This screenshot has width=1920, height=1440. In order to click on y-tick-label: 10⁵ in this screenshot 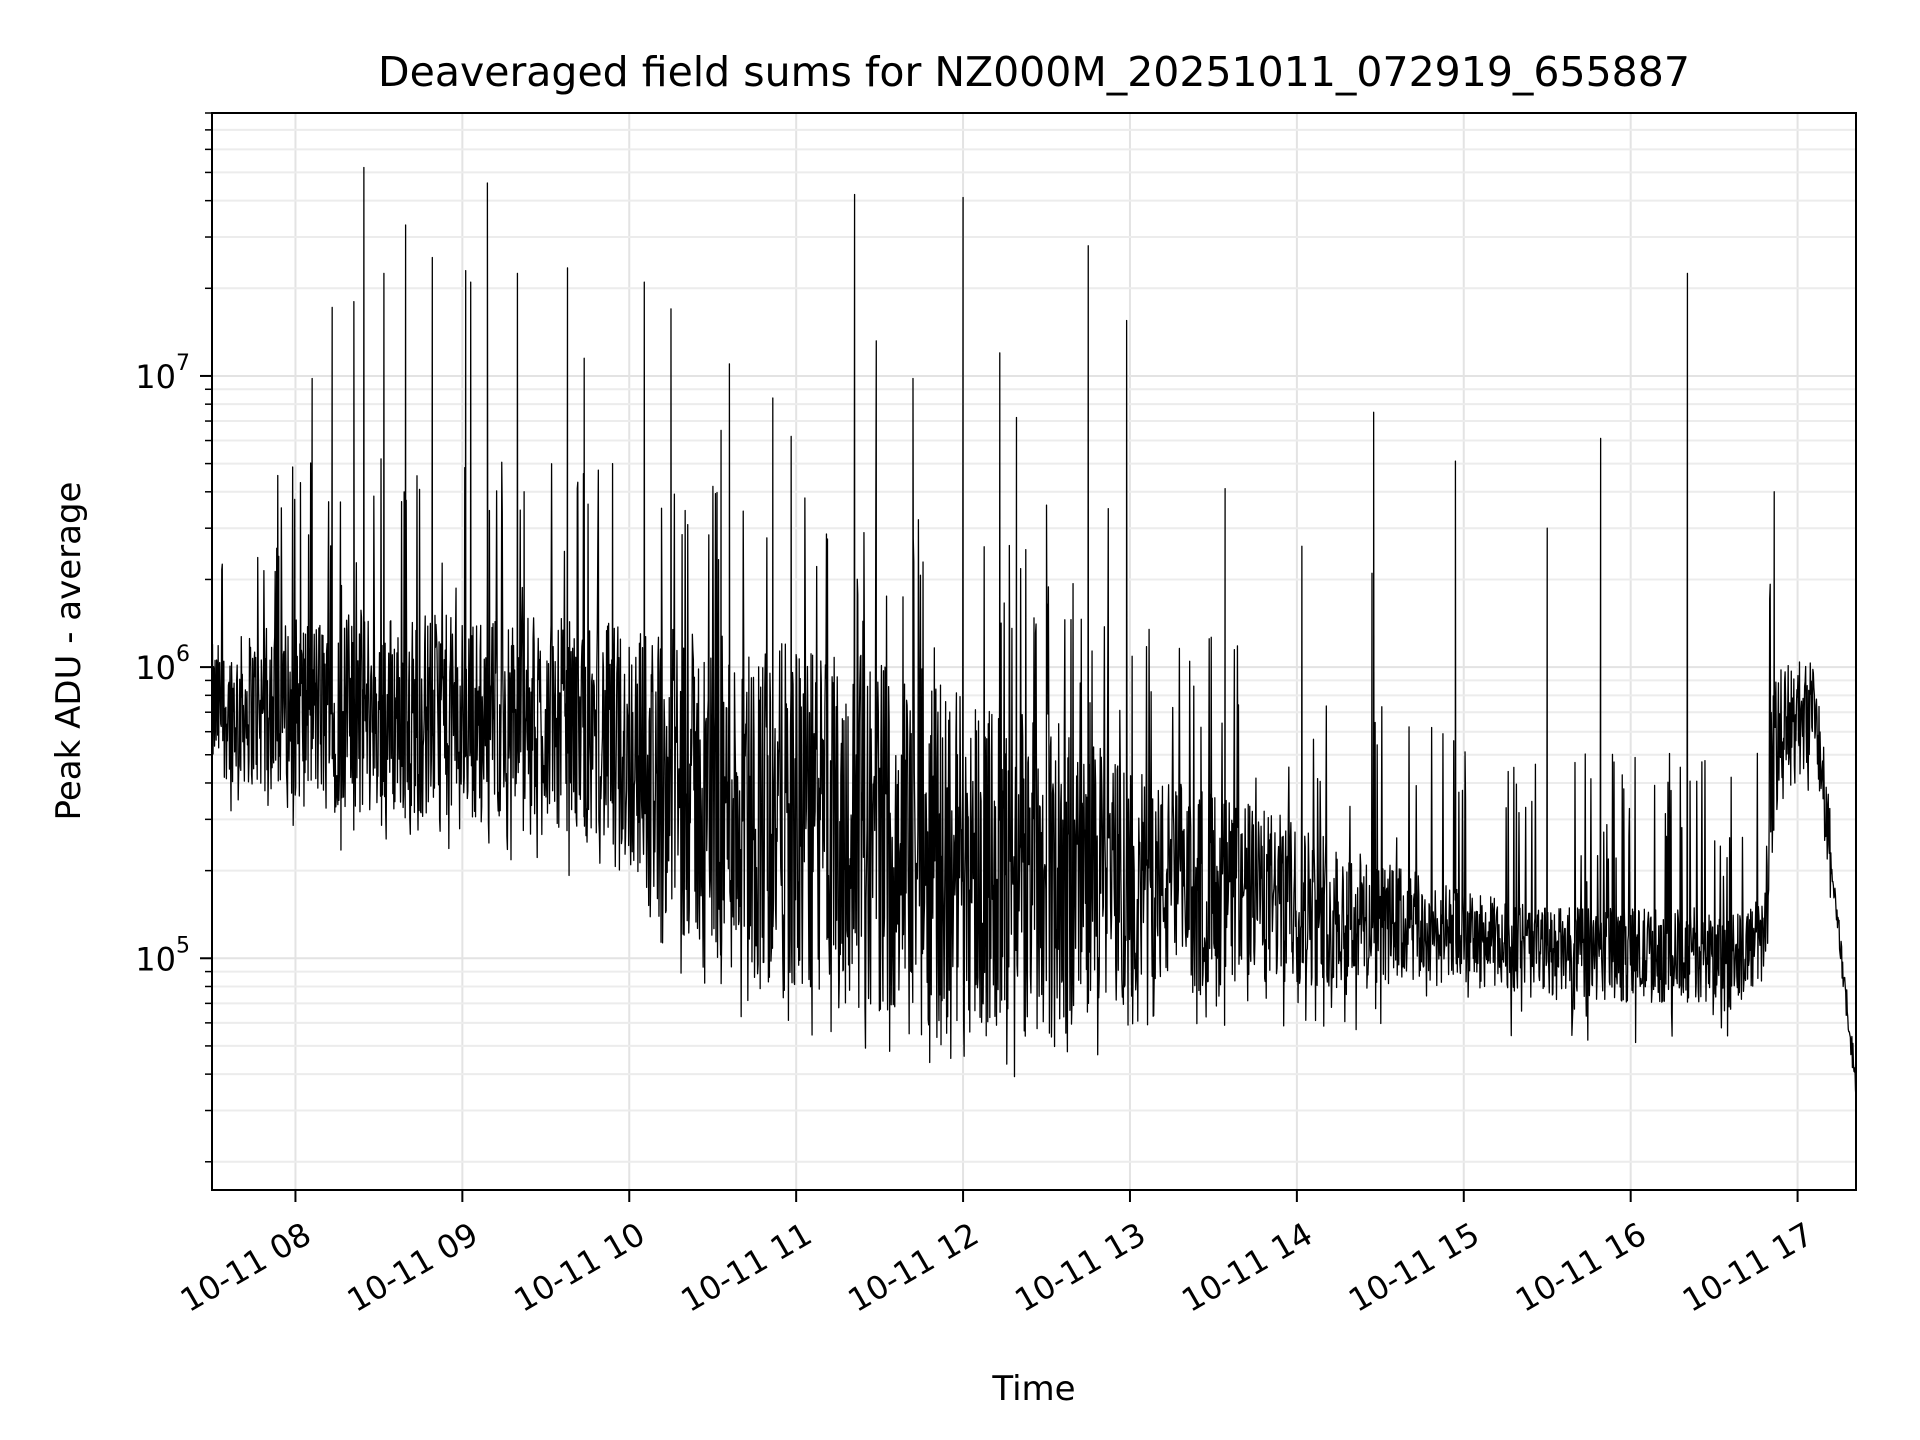, I will do `click(162, 955)`.